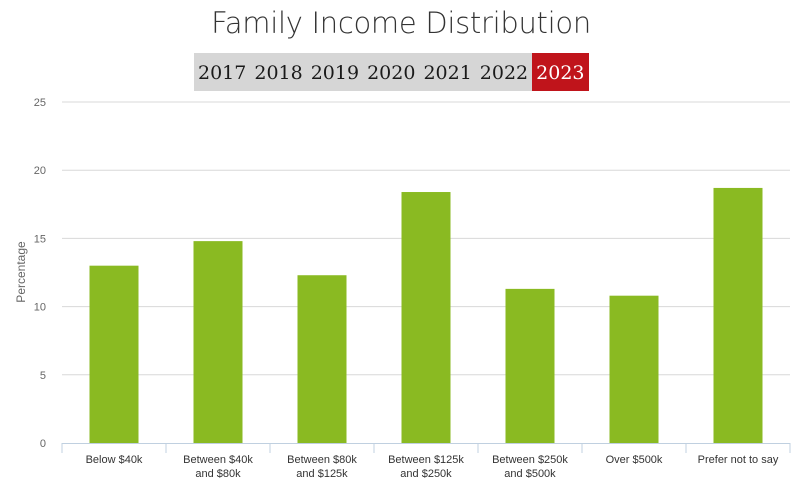 This screenshot has width=811, height=496. I want to click on year-tab-2019: 2019, so click(335, 73).